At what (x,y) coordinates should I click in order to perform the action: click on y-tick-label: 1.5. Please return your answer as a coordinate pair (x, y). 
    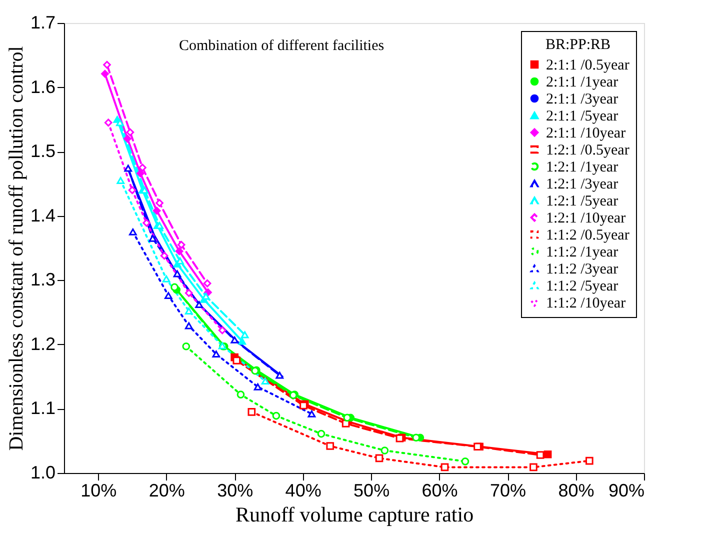
    Looking at the image, I should click on (43, 151).